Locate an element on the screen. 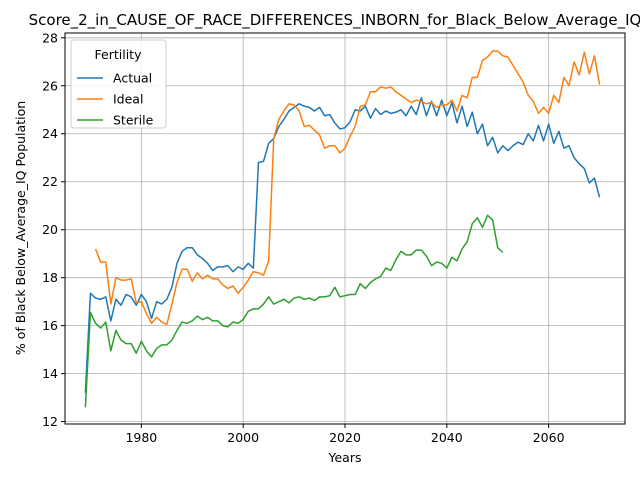 This screenshot has height=480, width=640. x-tick-label: 2000 is located at coordinates (243, 437).